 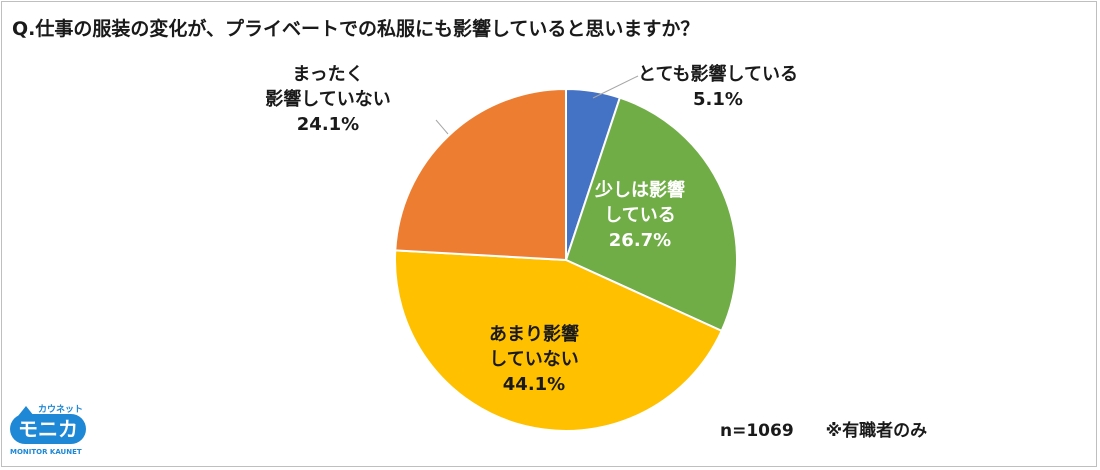 What do you see at coordinates (327, 99) in the screenshot?
I see `data-label-3: 影響していない` at bounding box center [327, 99].